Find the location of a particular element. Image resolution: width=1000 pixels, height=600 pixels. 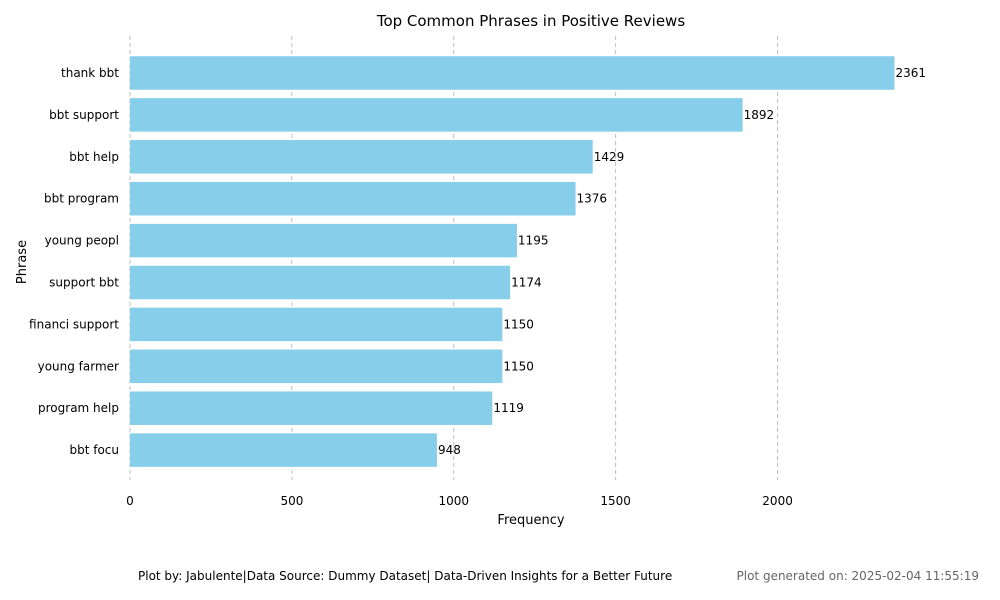

x-tick-labels: 0 500 1000 1500 2000 is located at coordinates (459, 501).